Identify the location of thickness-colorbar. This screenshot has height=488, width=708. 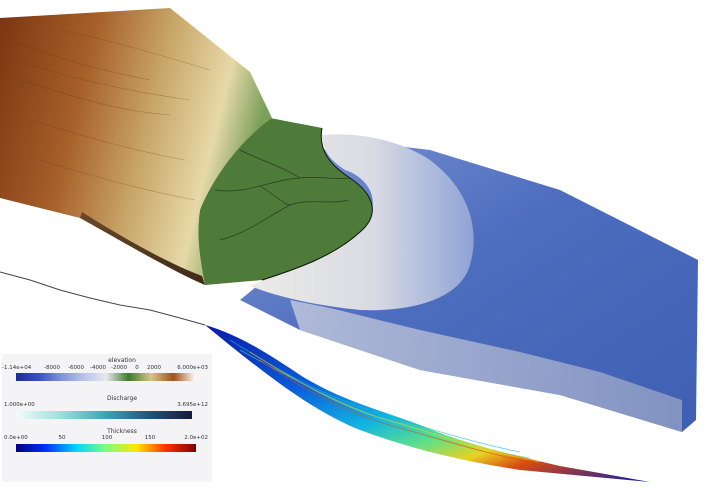
(106, 448).